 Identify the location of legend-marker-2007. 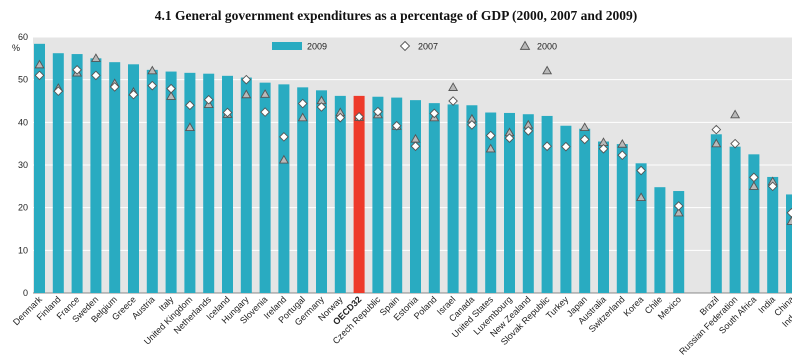
(405, 46).